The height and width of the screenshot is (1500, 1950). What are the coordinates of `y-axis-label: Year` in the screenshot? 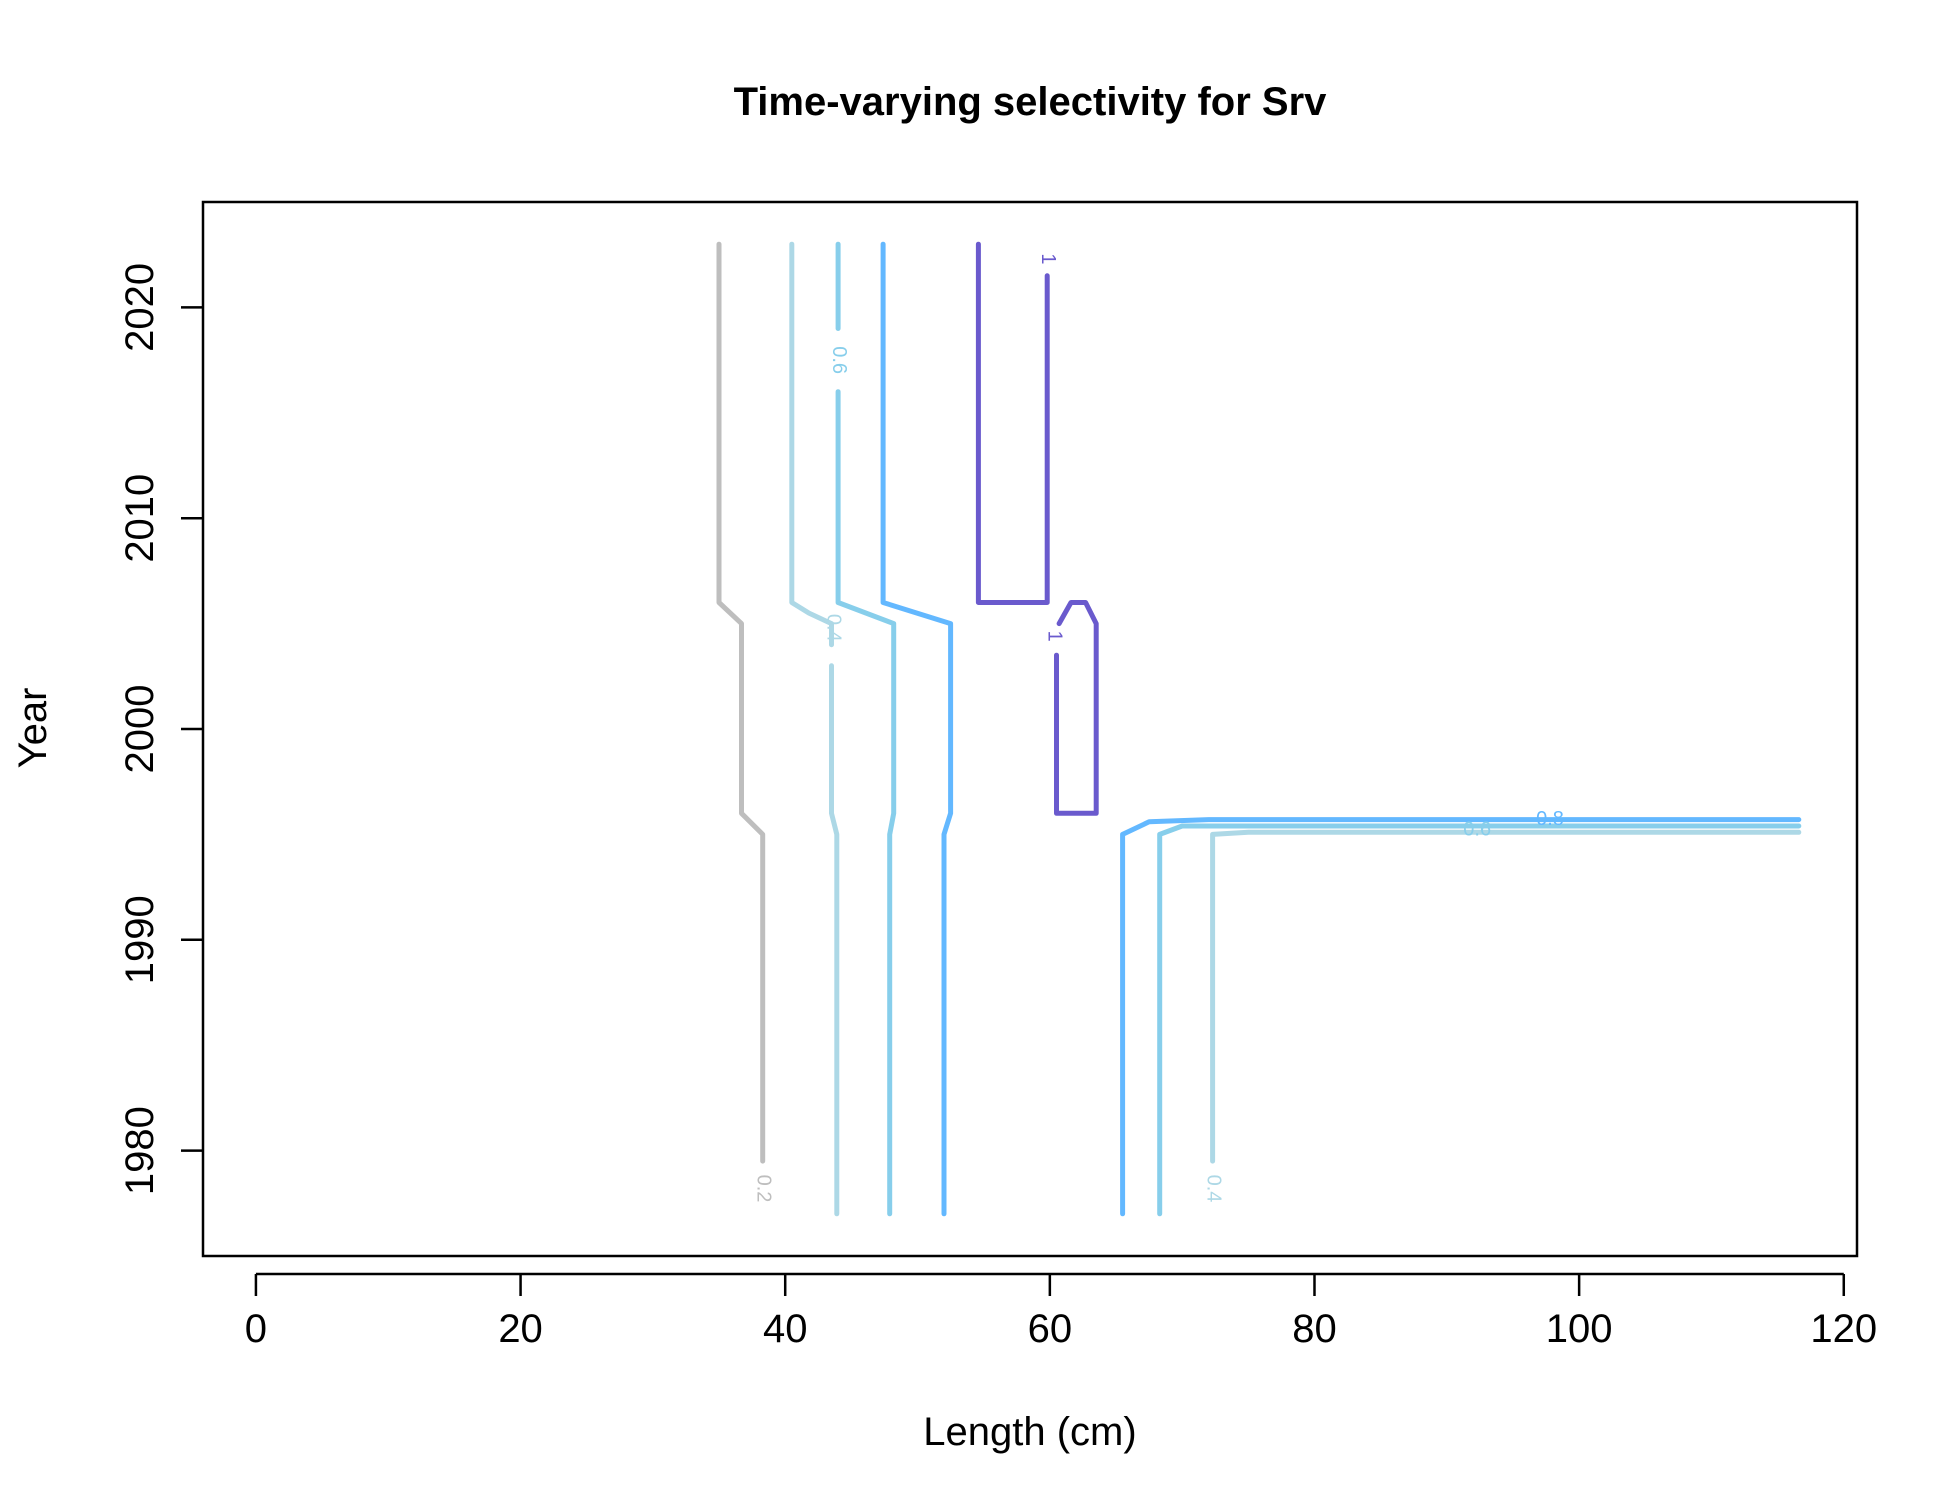 It's located at (33, 728).